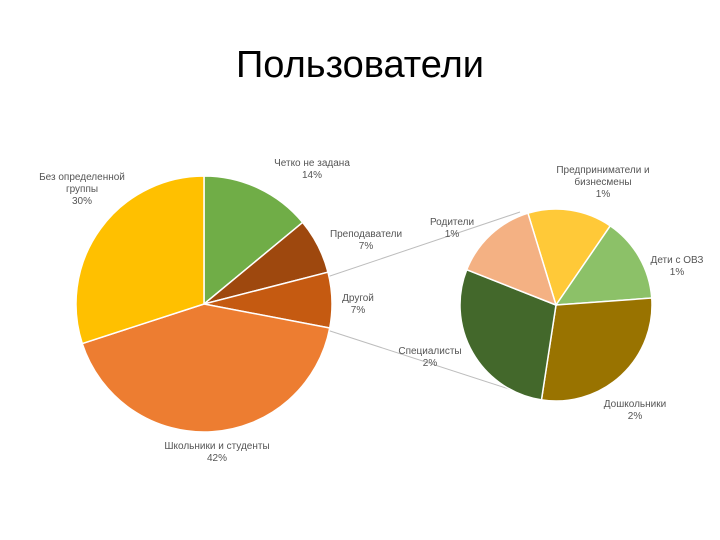  Describe the element at coordinates (603, 194) in the screenshot. I see `value-label-predprinimateli-i-biznesmeny: 1%` at that location.